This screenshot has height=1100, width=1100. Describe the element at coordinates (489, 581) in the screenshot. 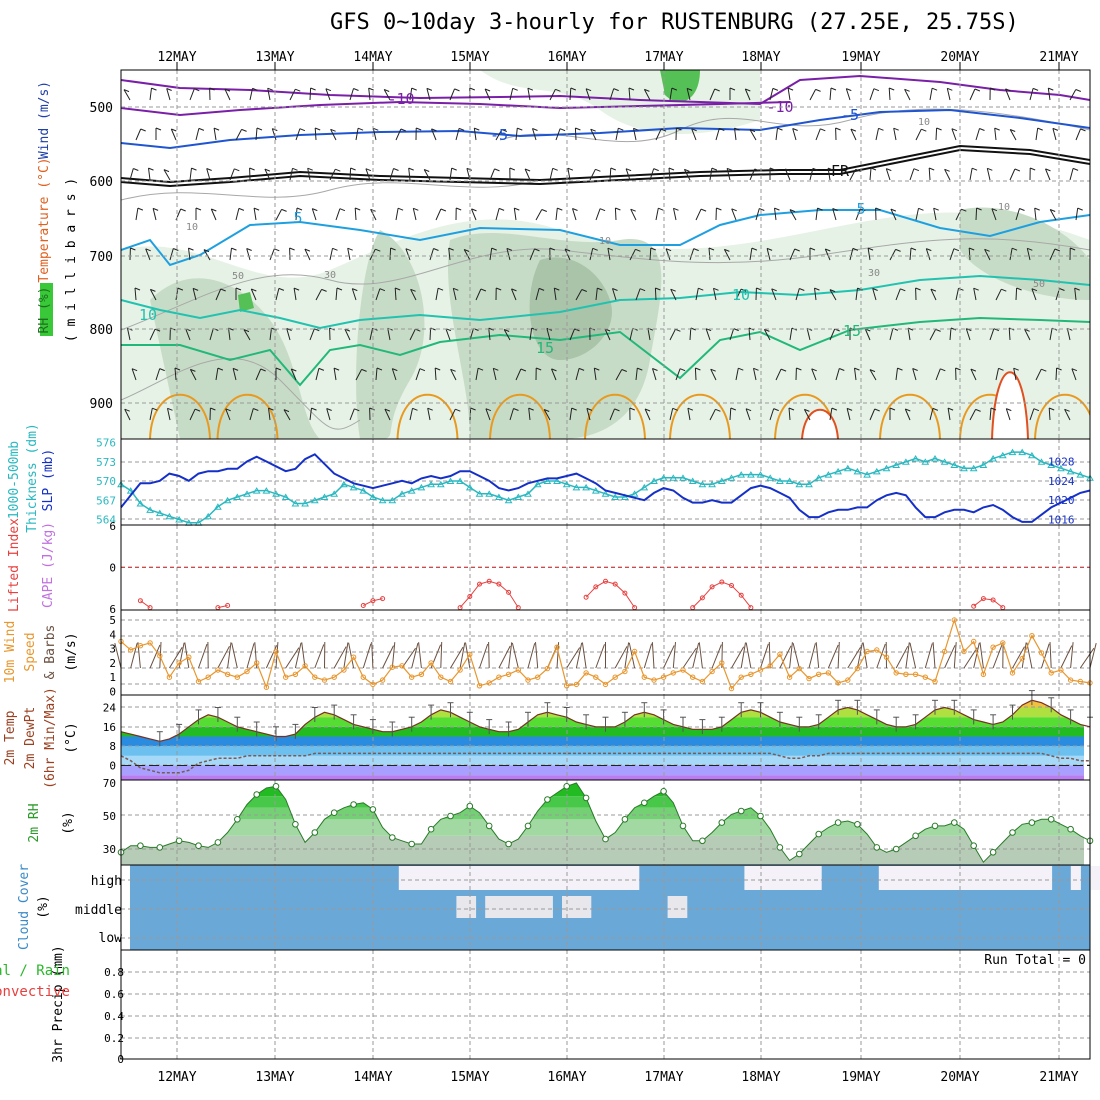

I see `lifted-index-point` at that location.